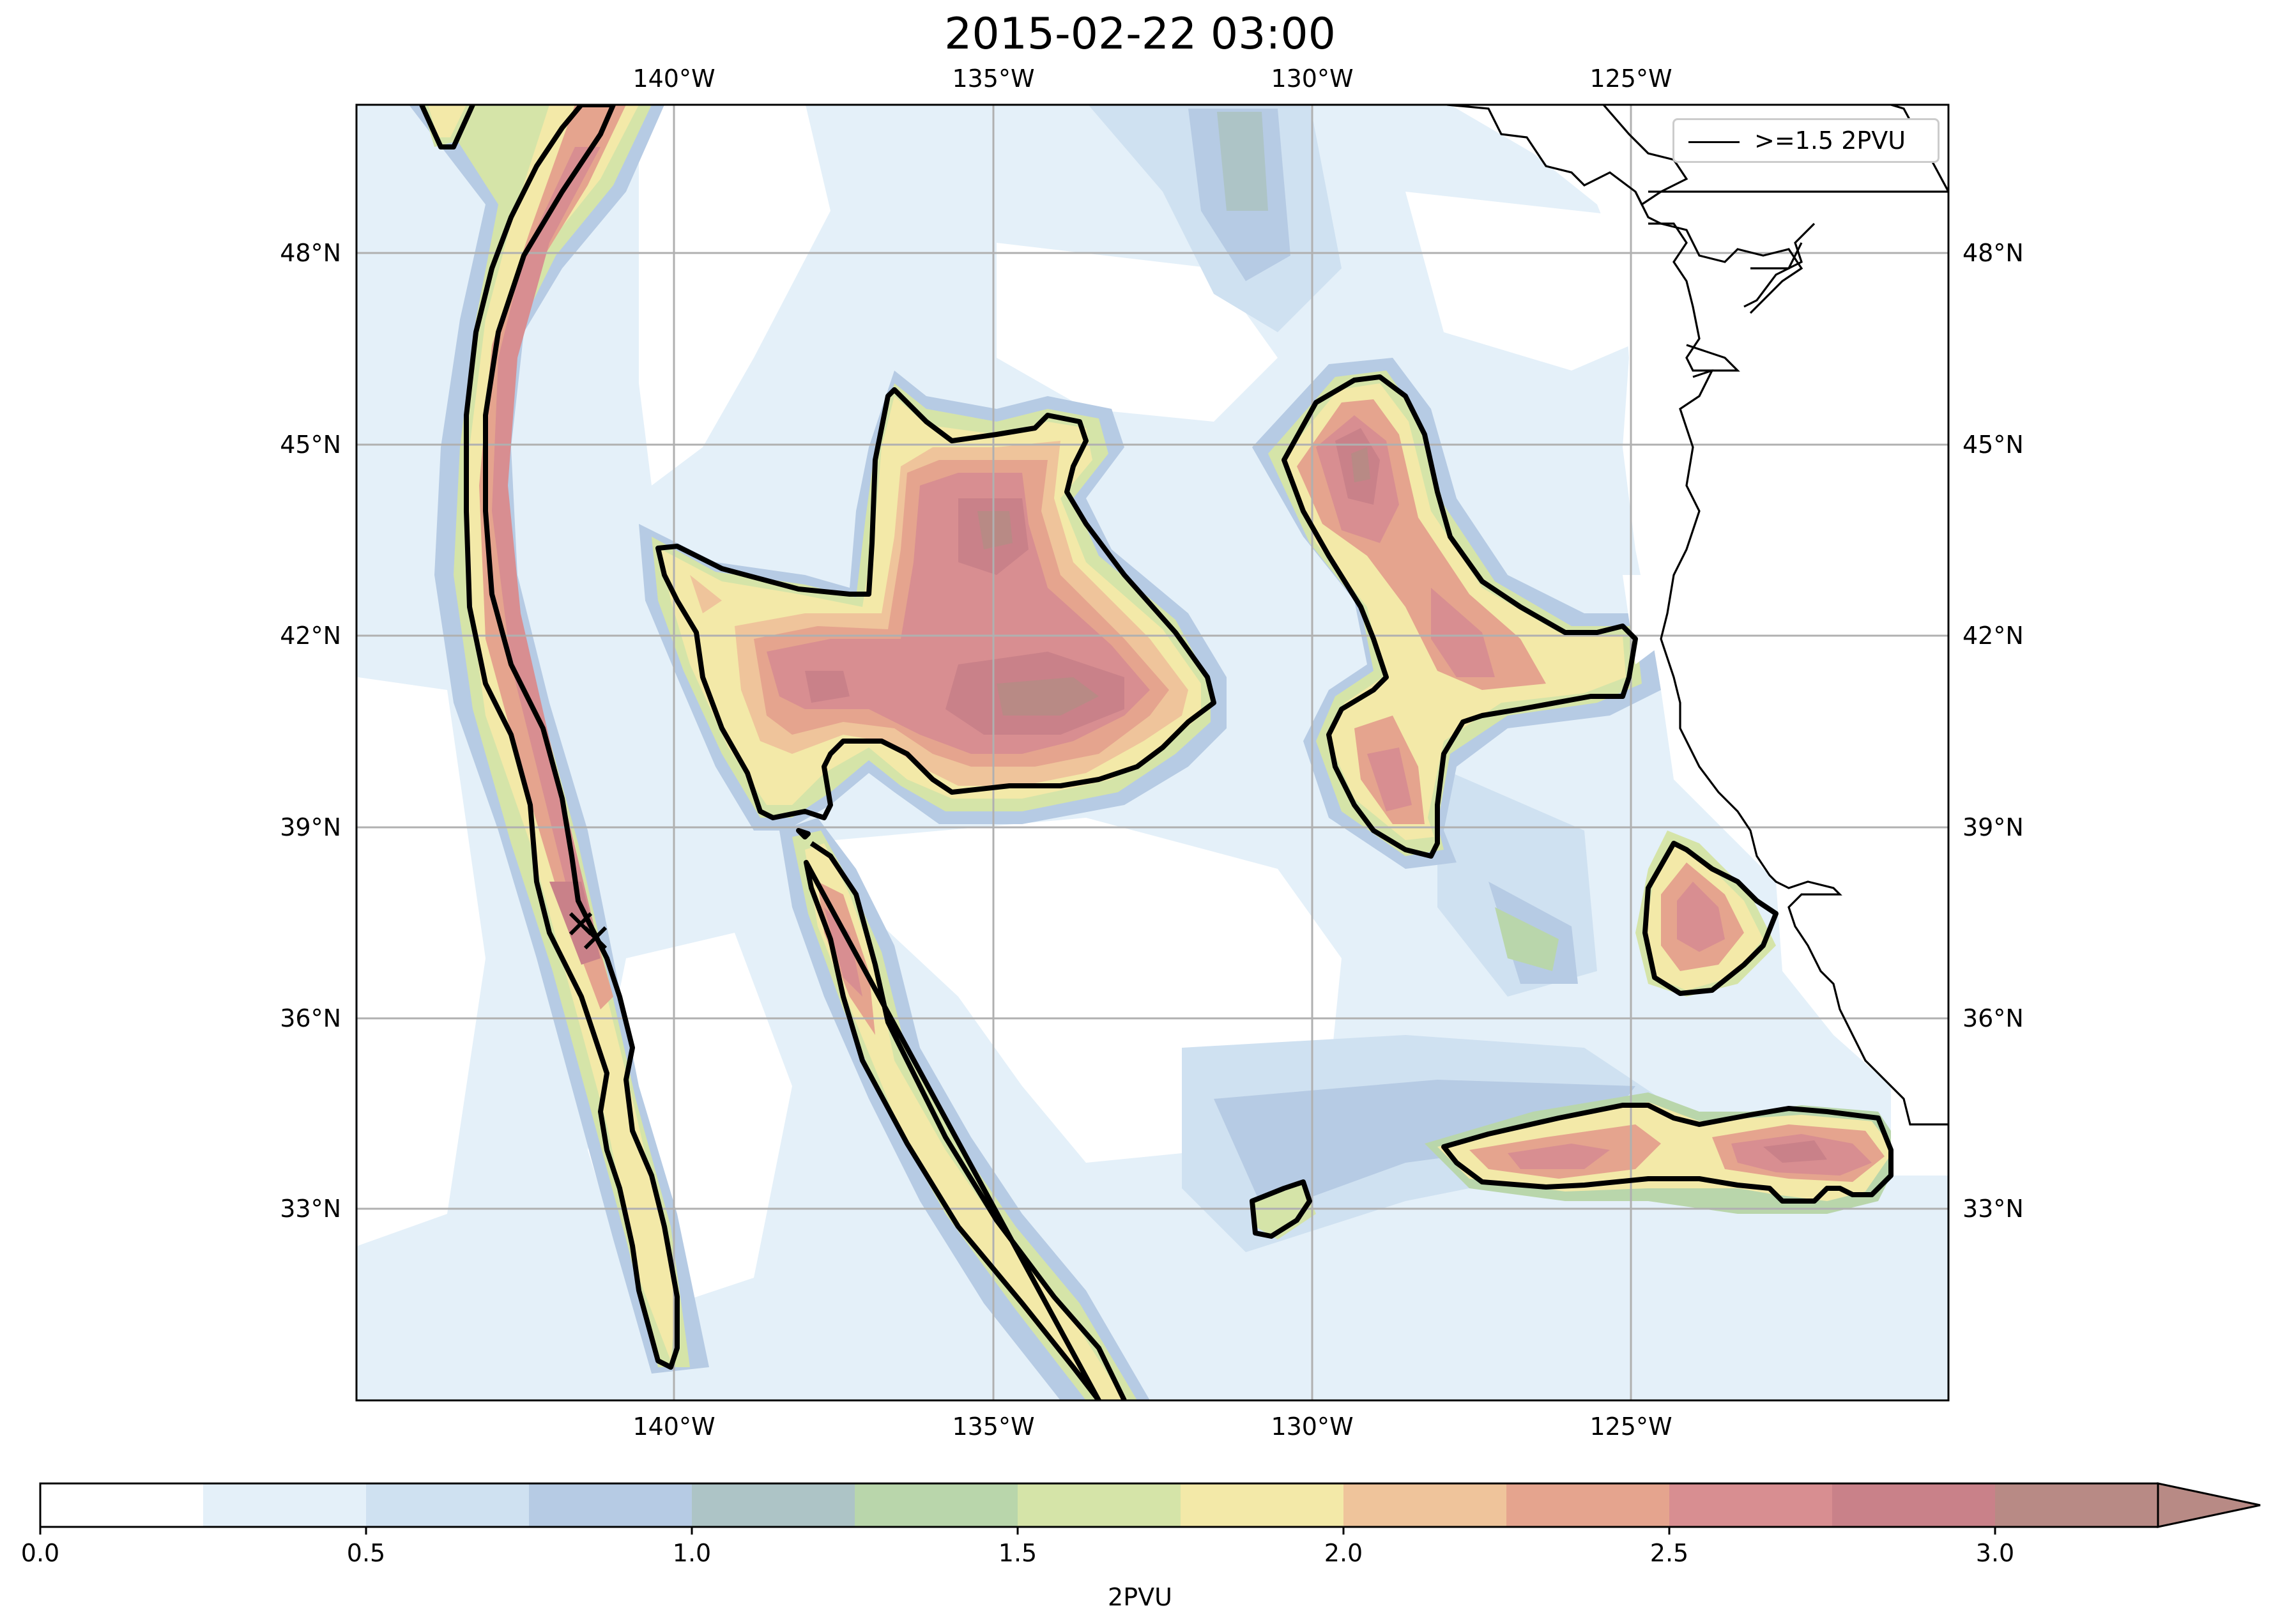 The image size is (2280, 1624). I want to click on lat-ticks-right: 48°N 45°N 42°N 39°N 36°N 33°N, so click(1993, 731).